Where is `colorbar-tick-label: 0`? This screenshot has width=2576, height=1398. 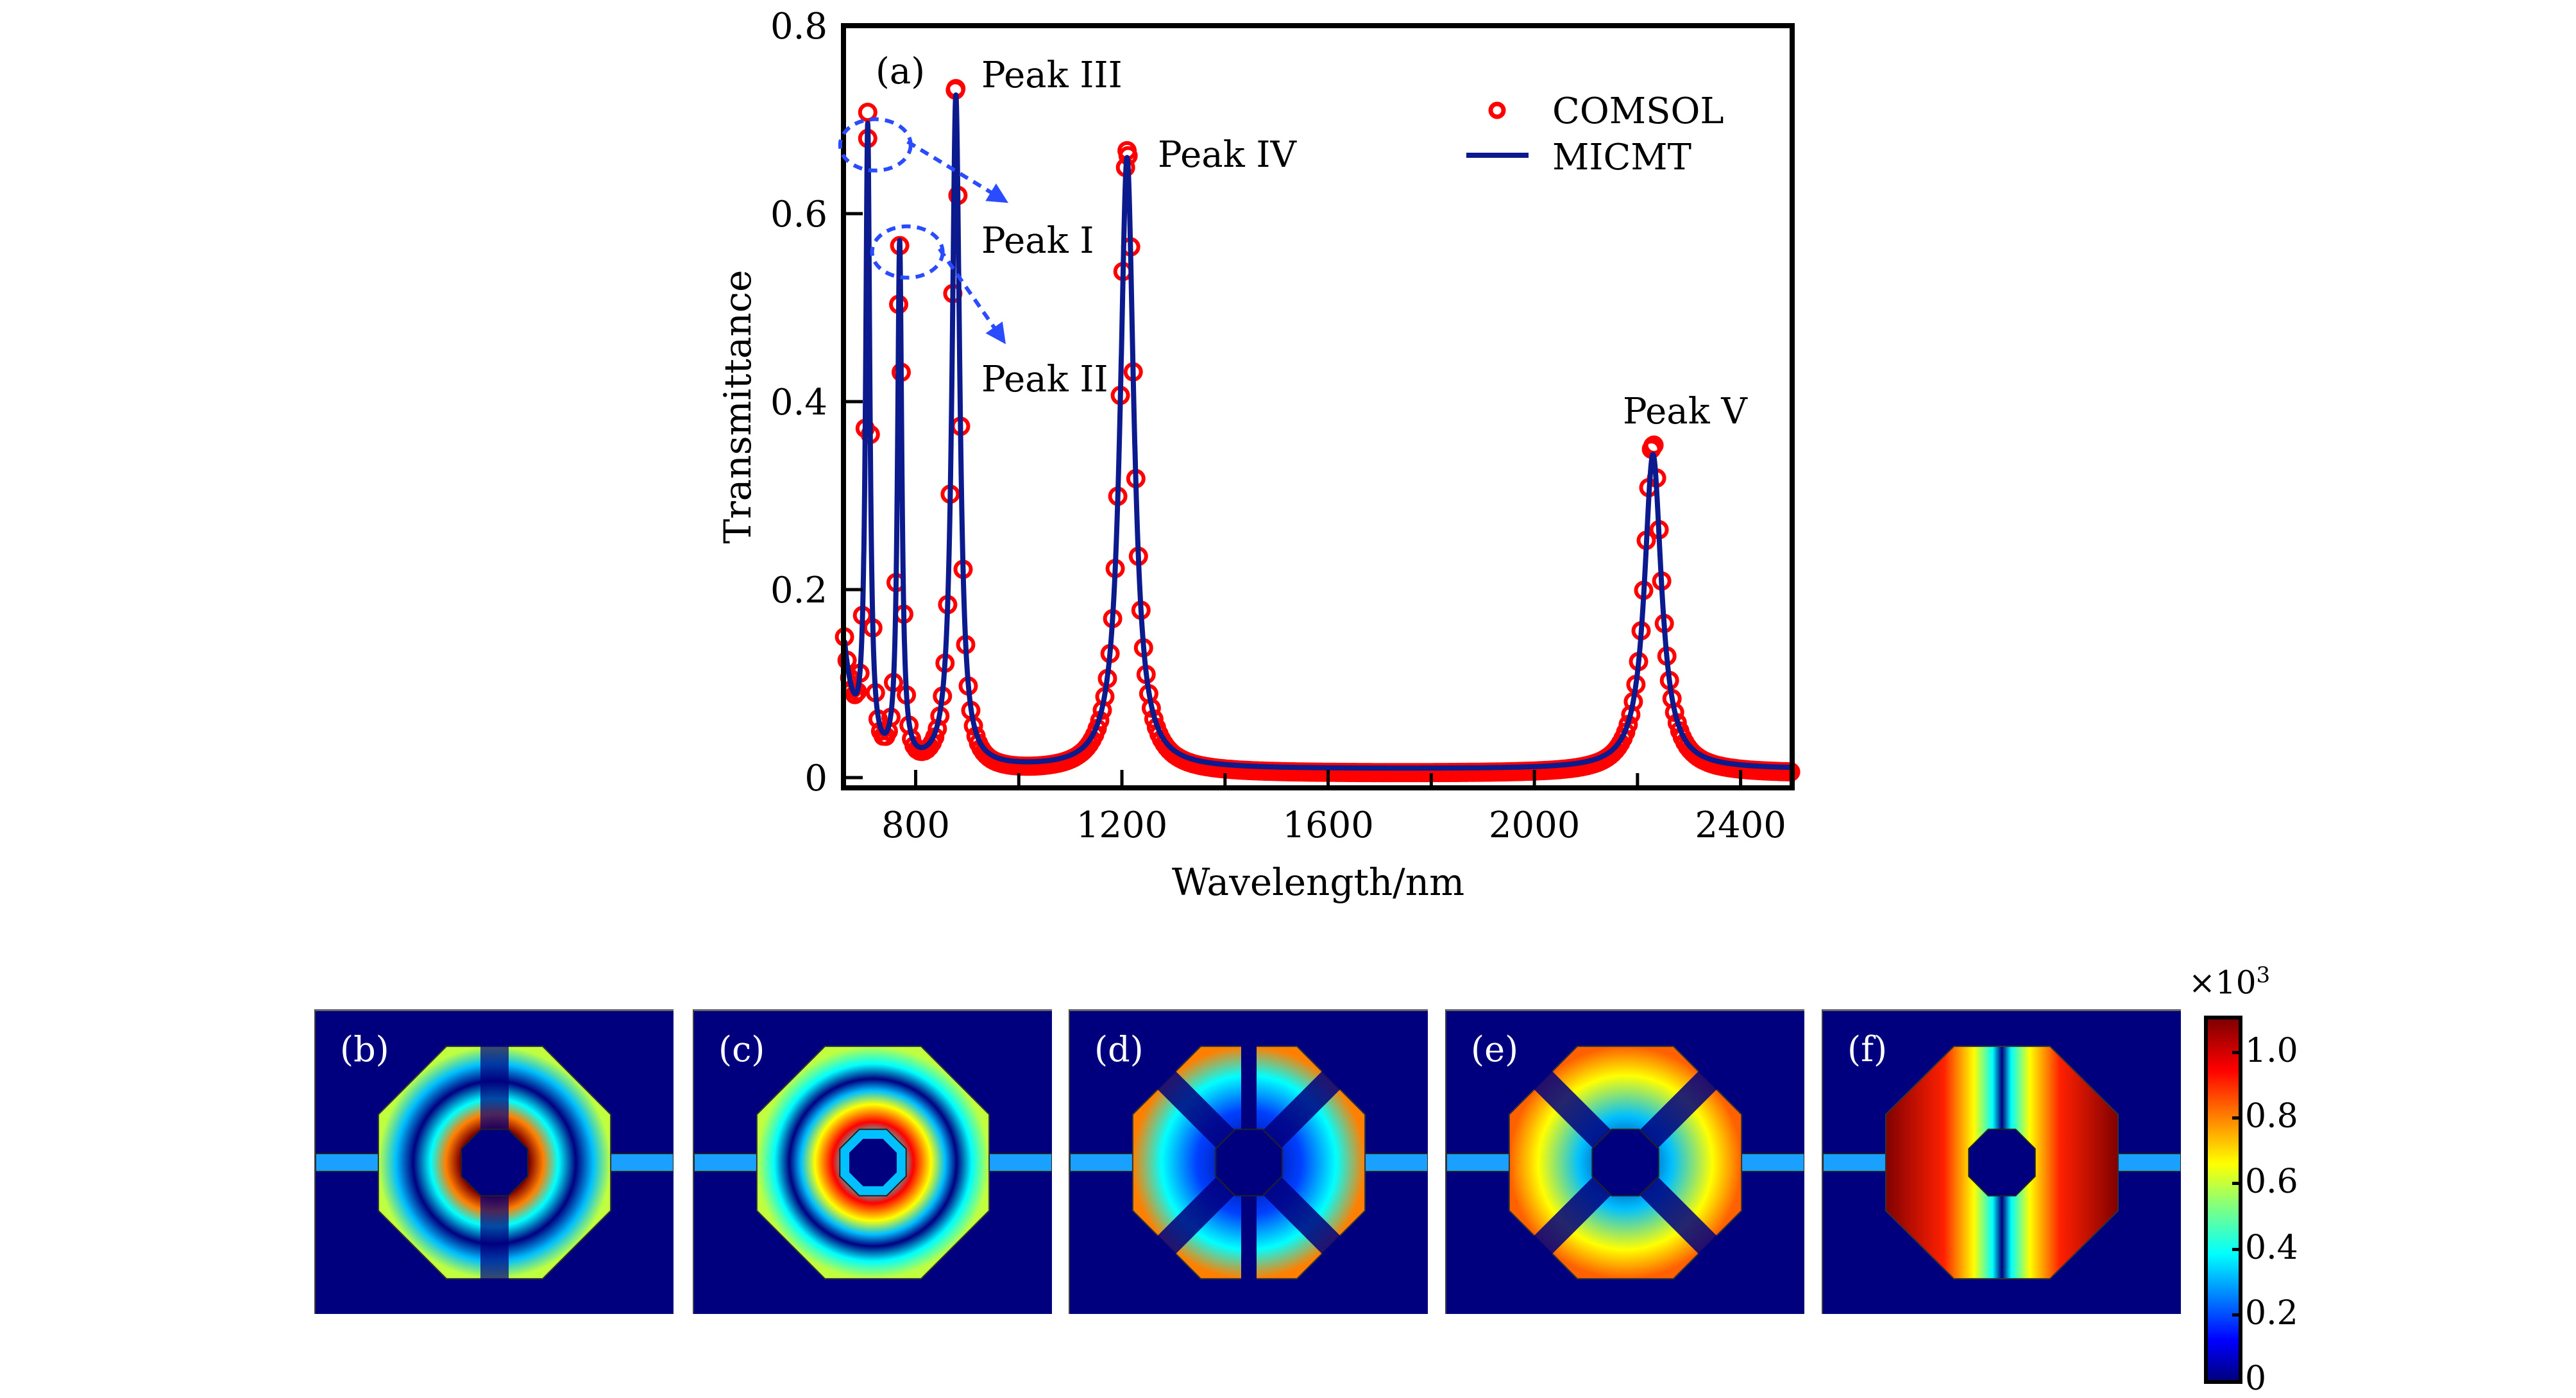 colorbar-tick-label: 0 is located at coordinates (2256, 1379).